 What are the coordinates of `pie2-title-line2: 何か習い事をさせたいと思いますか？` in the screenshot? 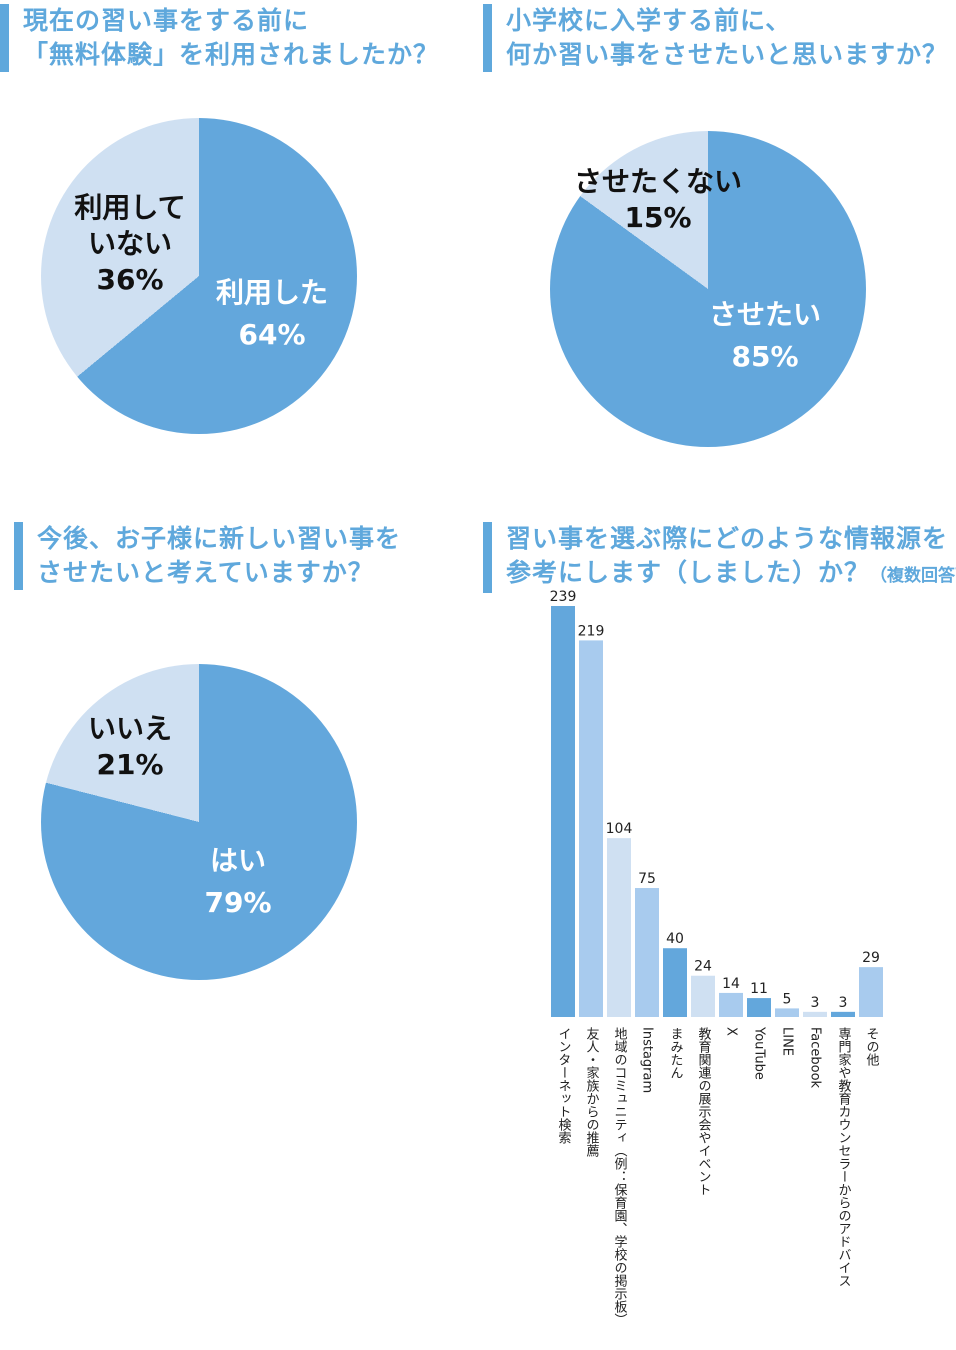 It's located at (727, 54).